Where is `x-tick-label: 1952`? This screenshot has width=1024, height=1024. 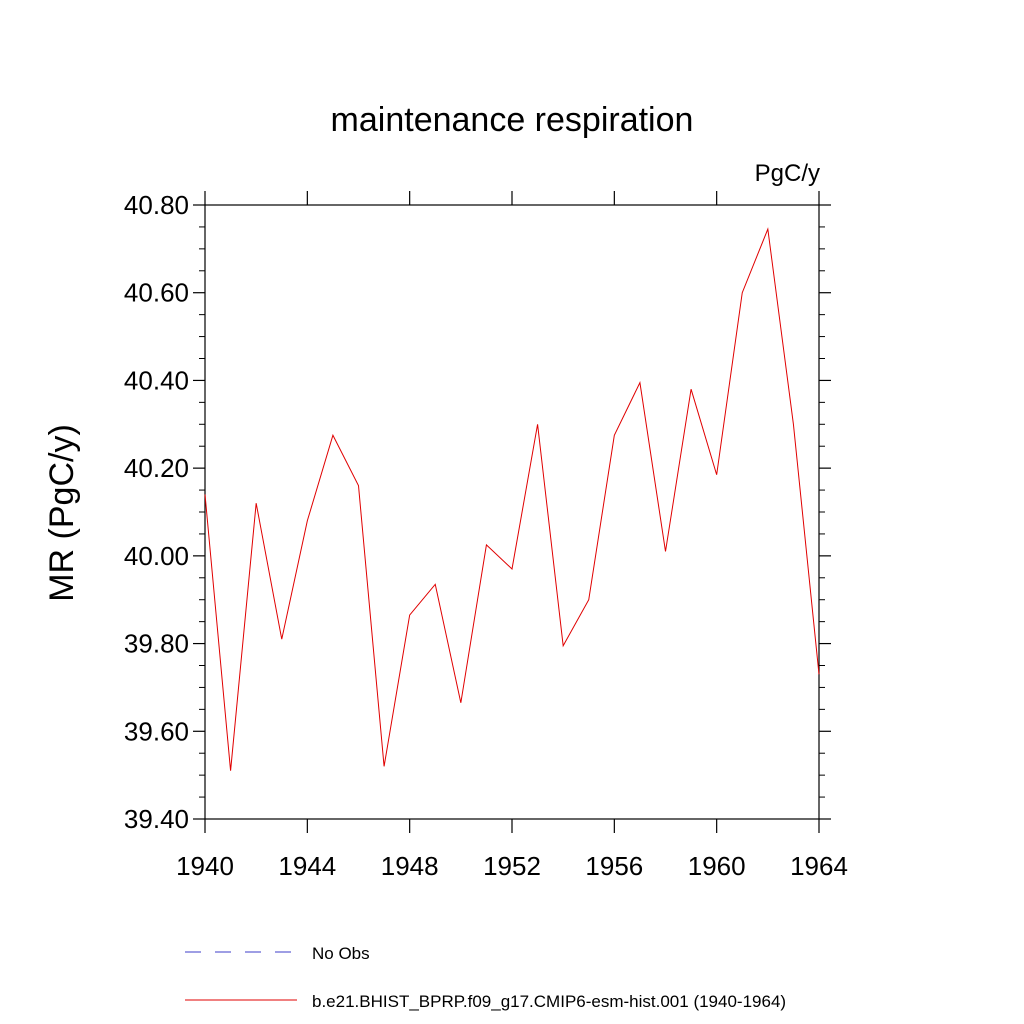 x-tick-label: 1952 is located at coordinates (512, 866).